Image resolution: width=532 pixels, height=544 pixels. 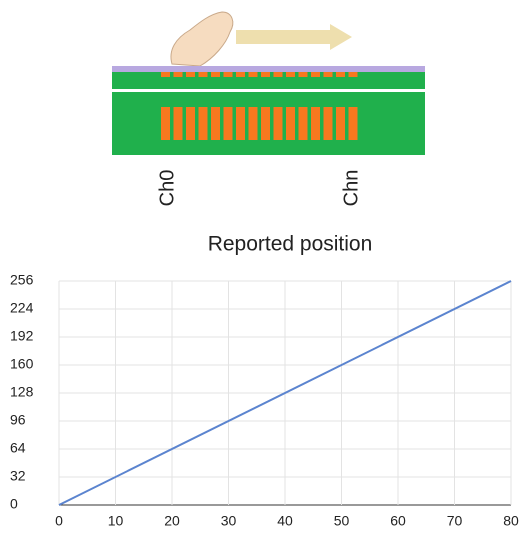 I want to click on y-tick-label: 224, so click(x=22, y=308).